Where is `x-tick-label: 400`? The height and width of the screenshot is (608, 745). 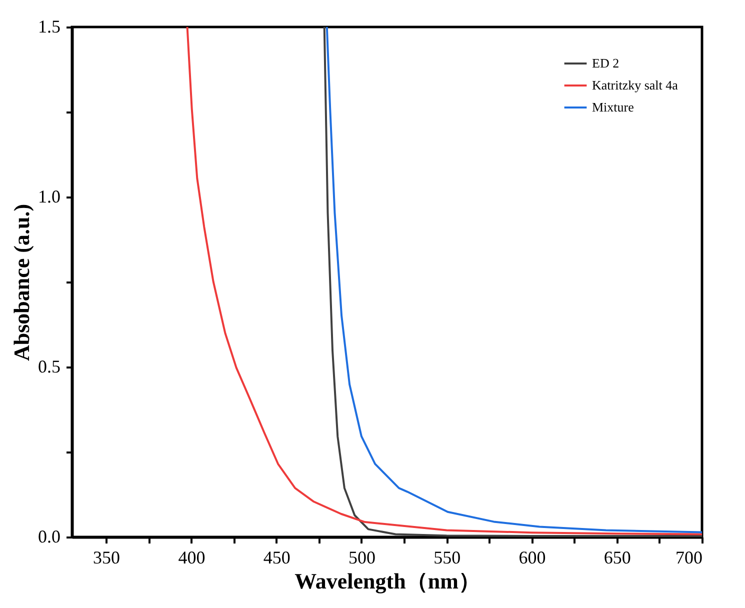
x-tick-label: 400 is located at coordinates (192, 558).